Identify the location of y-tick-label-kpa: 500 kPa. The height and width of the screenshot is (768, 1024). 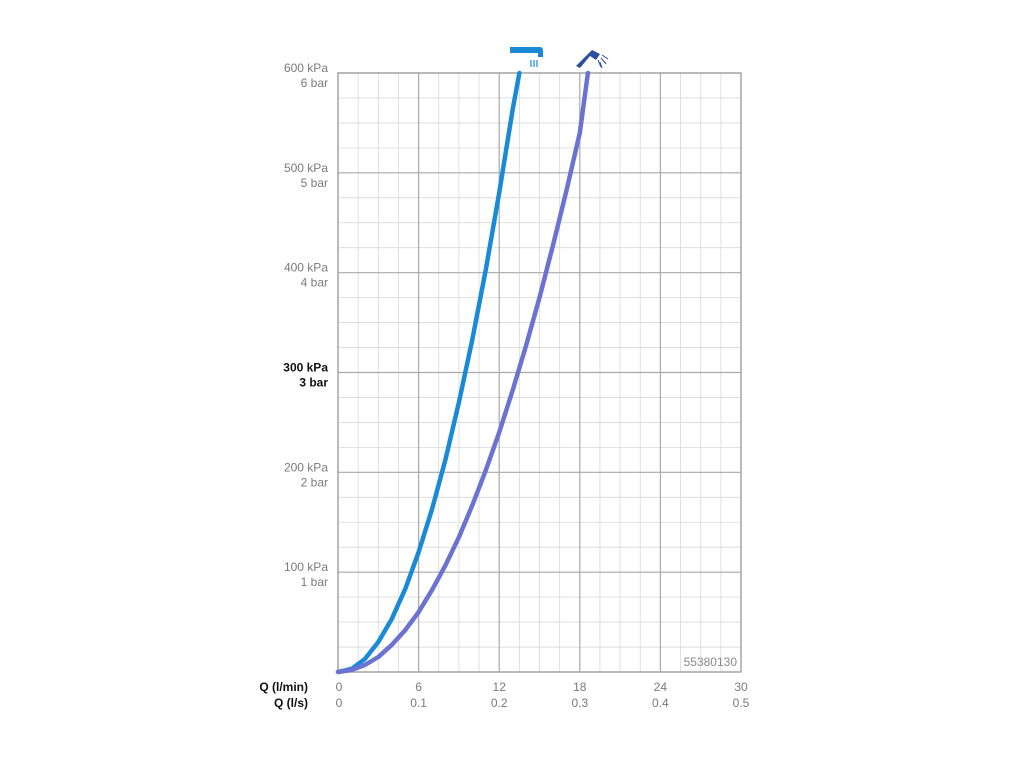
(306, 168).